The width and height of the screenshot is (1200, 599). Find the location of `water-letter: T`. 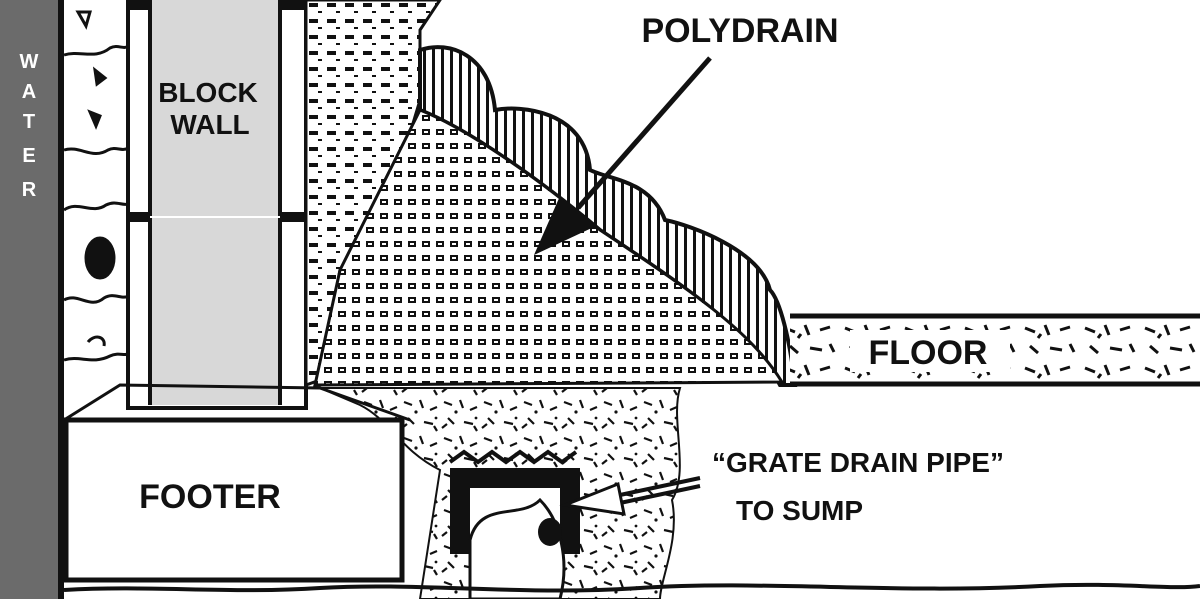

water-letter: T is located at coordinates (29, 122).